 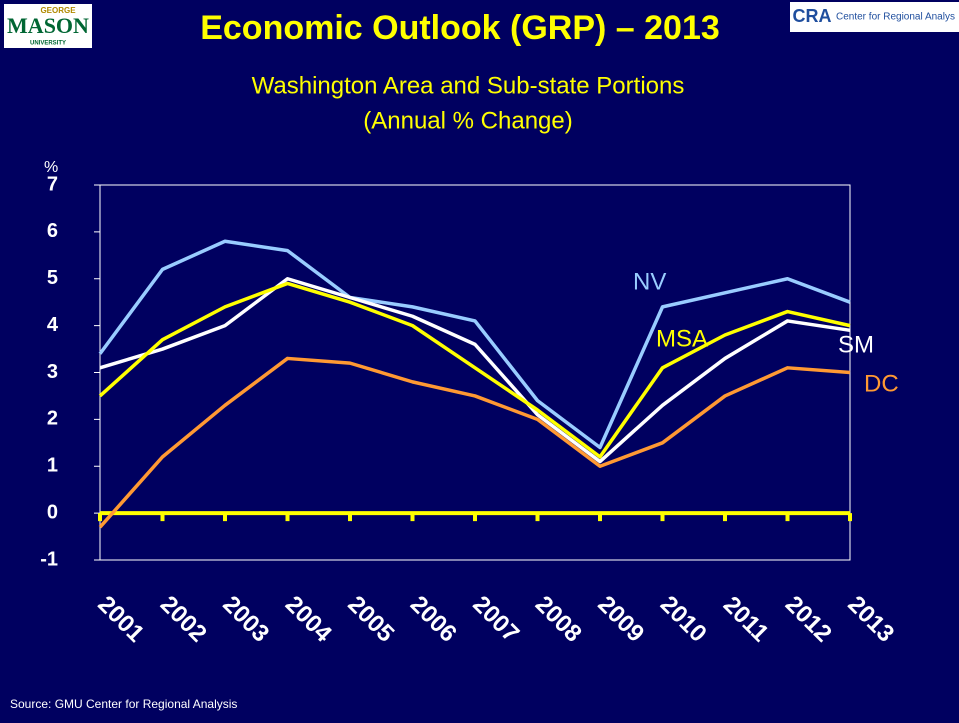 I want to click on logo-left-top: GEORGE, so click(x=58, y=10).